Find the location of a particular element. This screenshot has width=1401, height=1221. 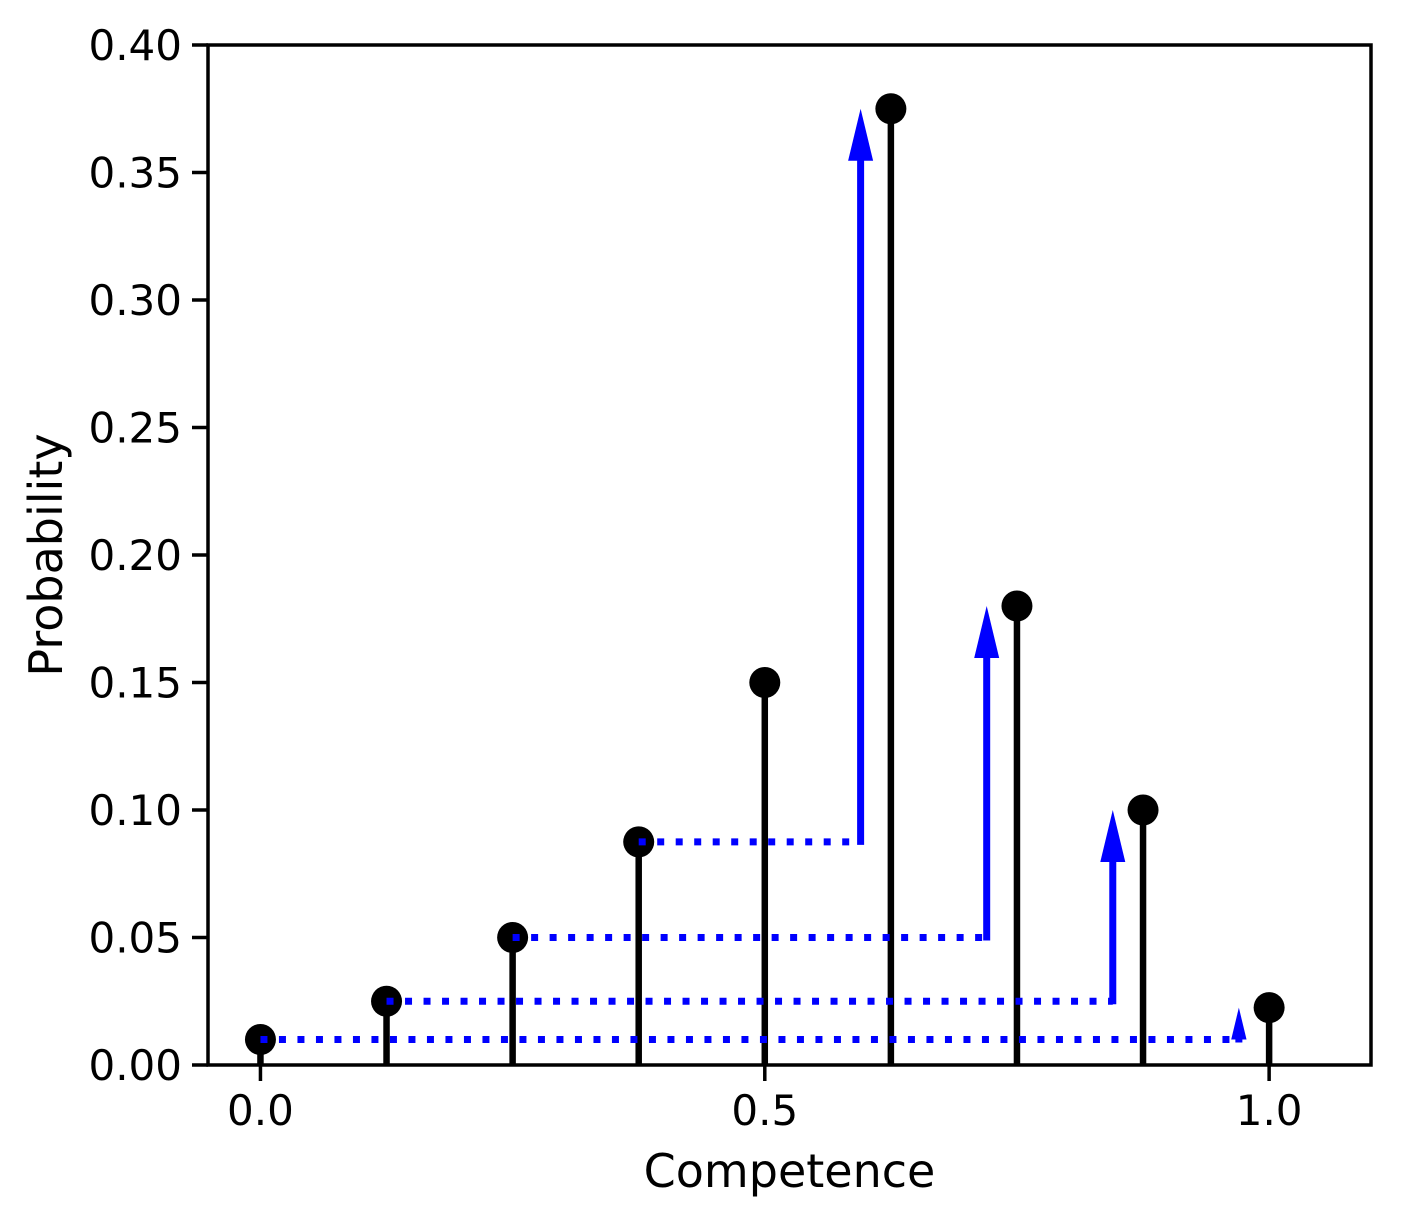

y-tick-label: 0.05 is located at coordinates (135, 938).